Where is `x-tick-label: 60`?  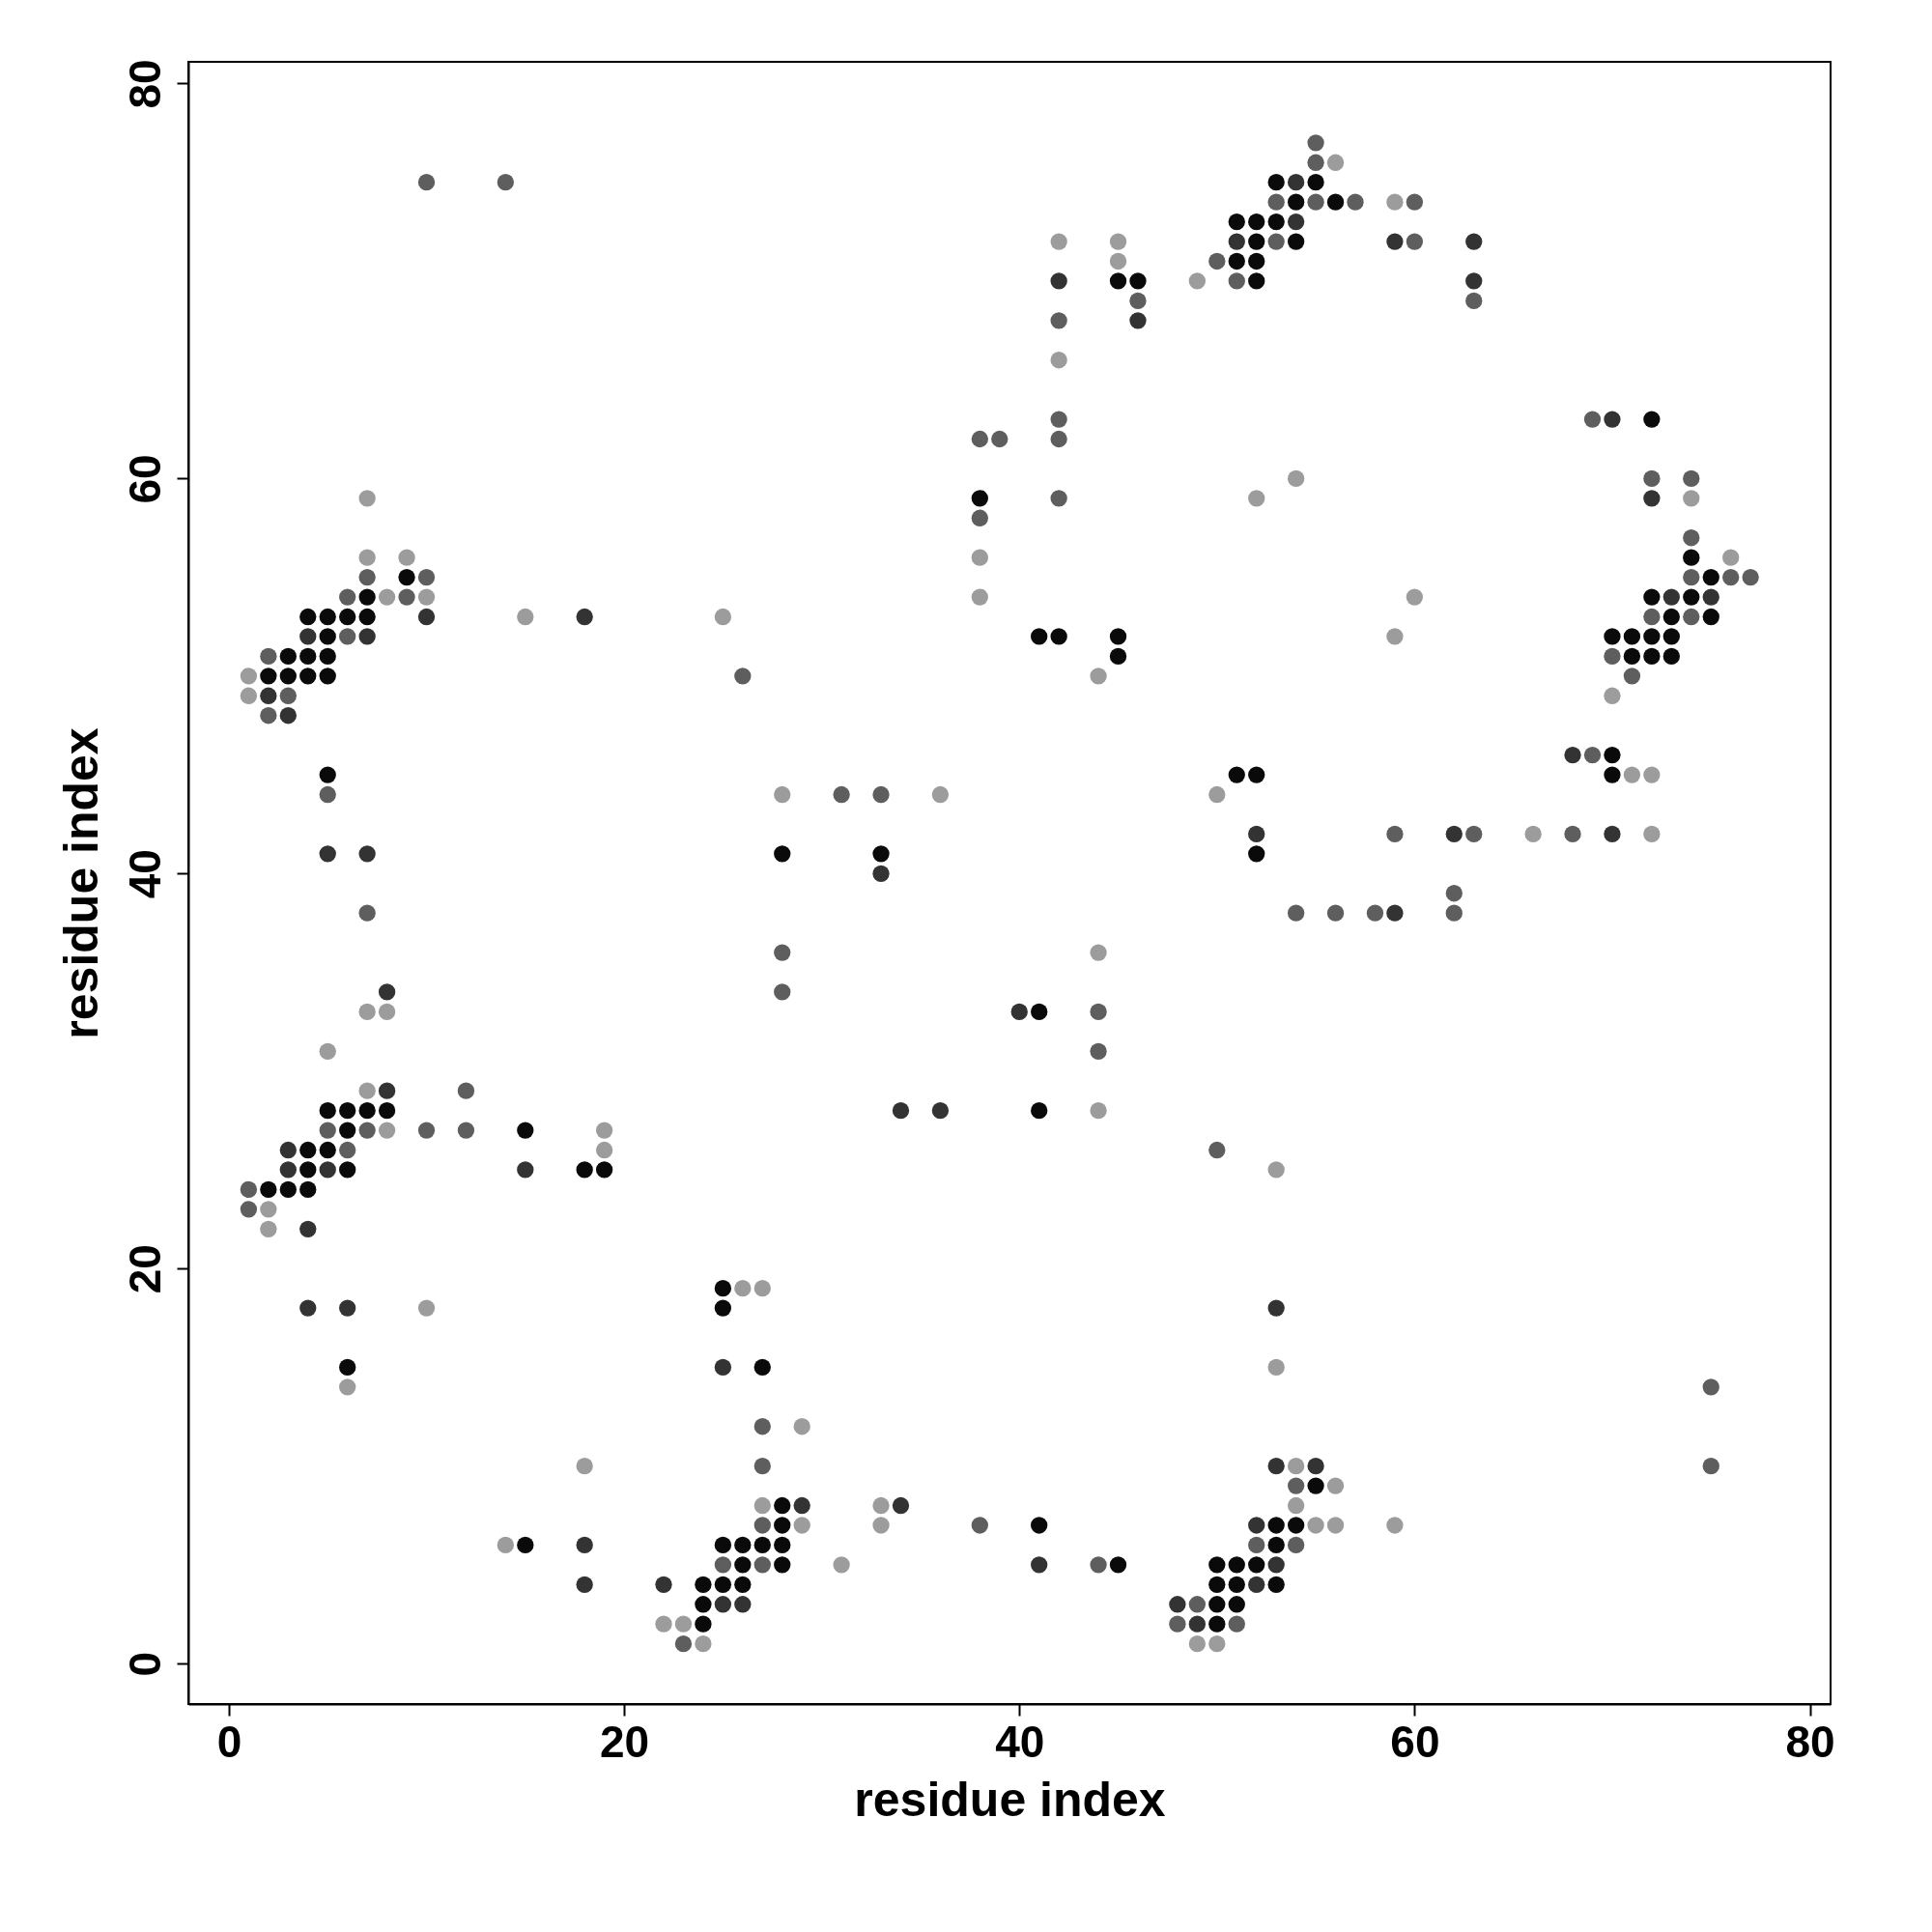 x-tick-label: 60 is located at coordinates (1415, 1741).